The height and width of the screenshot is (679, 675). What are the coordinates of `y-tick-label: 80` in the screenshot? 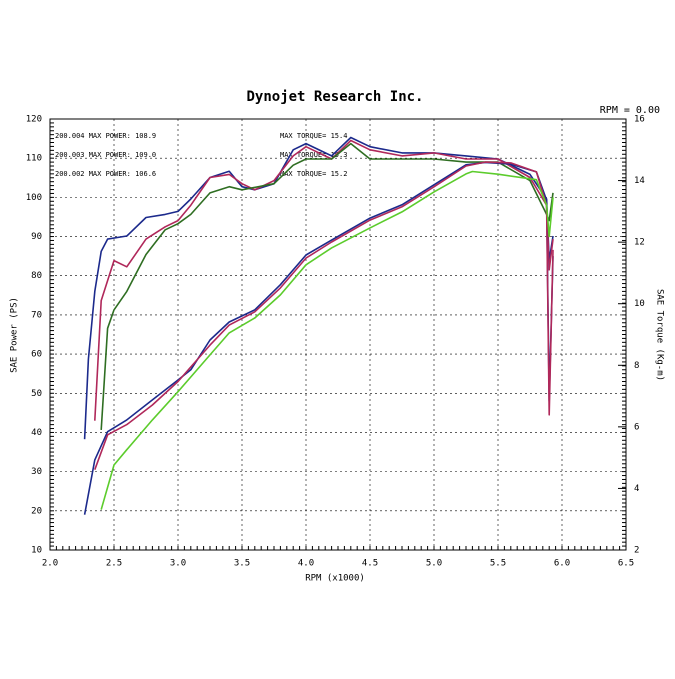 It's located at (36, 276).